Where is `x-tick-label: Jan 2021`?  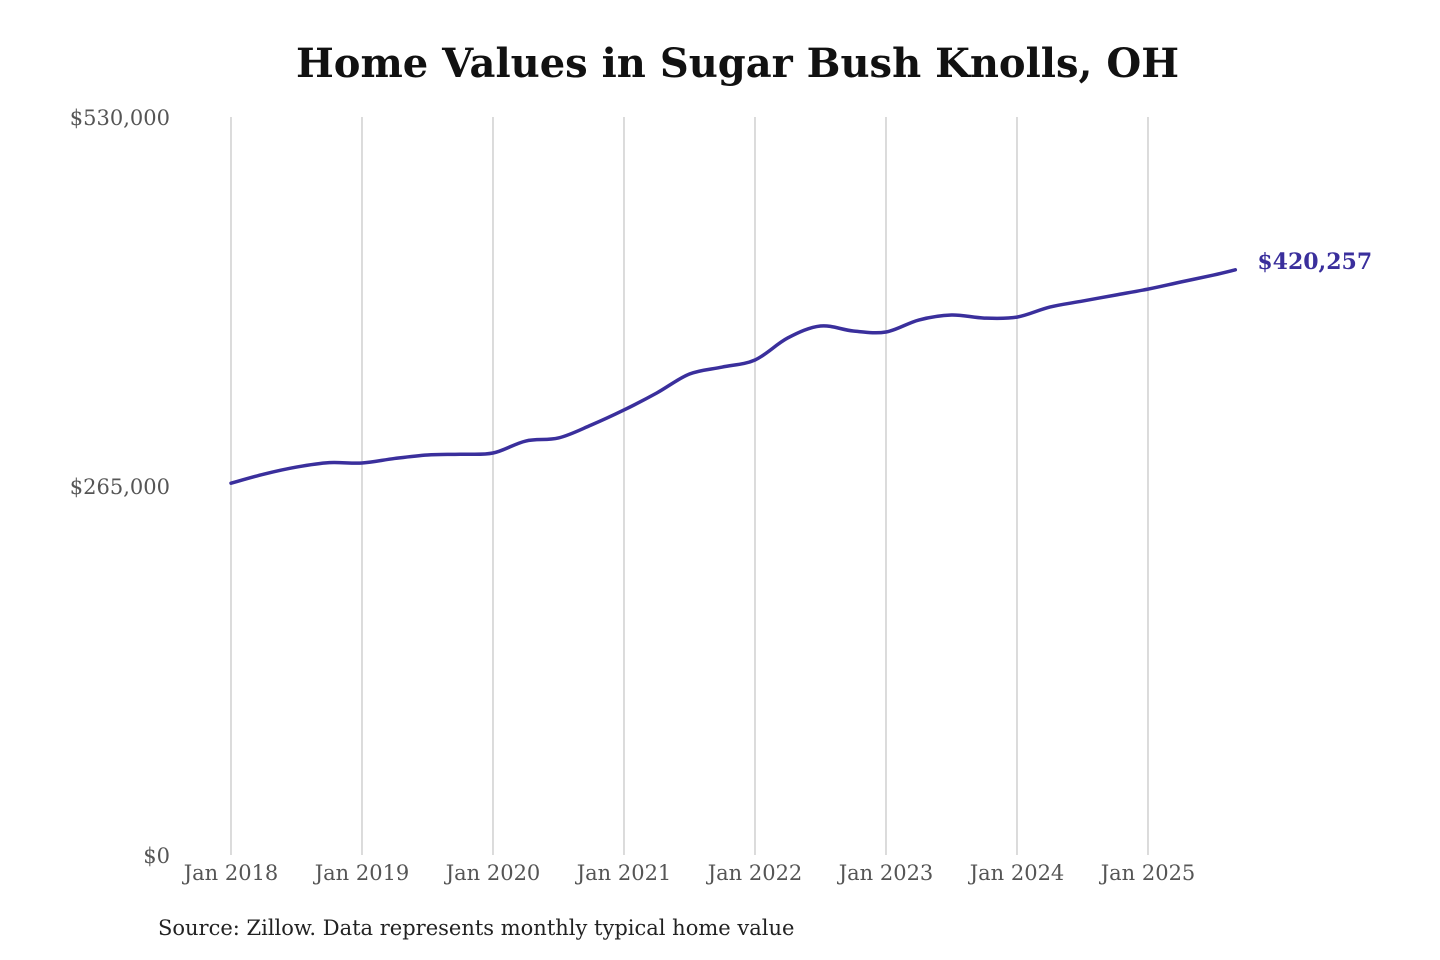
x-tick-label: Jan 2021 is located at coordinates (623, 873).